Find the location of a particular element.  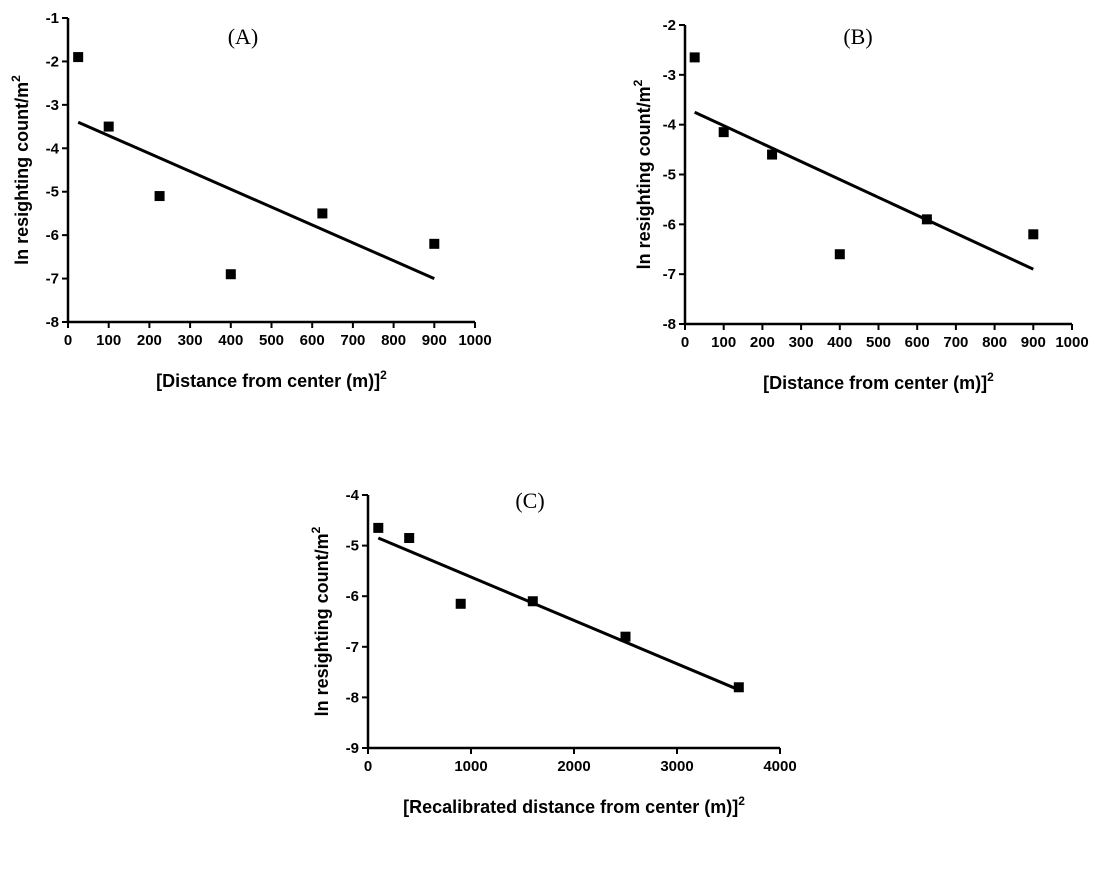

x-tick-label: 2000 is located at coordinates (573, 766).